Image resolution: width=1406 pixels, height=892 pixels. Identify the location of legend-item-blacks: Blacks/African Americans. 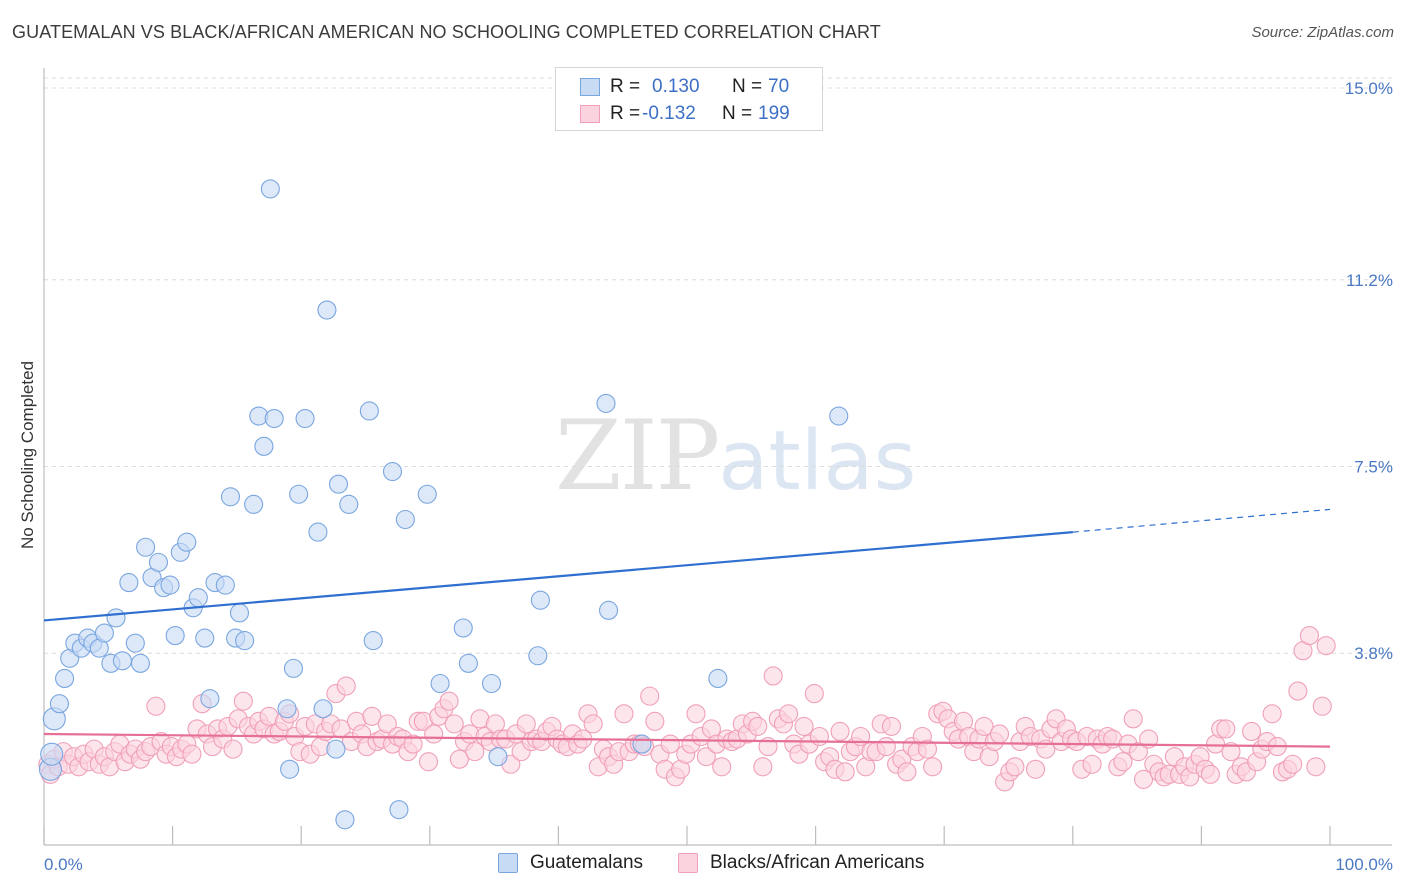
(801, 863).